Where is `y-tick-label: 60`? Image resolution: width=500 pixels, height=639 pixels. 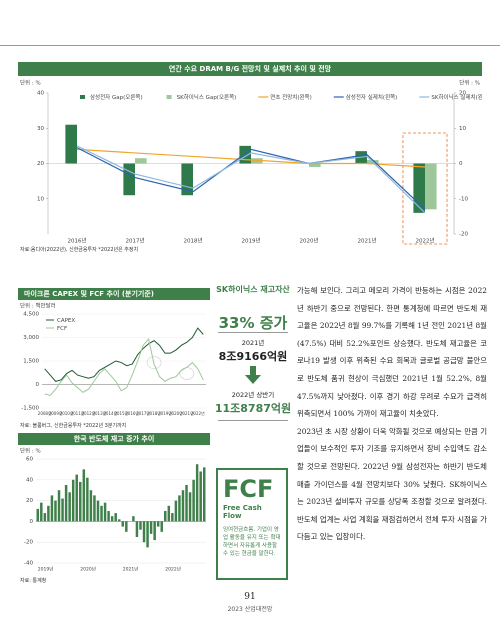 y-tick-label: 60 is located at coordinates (29, 460).